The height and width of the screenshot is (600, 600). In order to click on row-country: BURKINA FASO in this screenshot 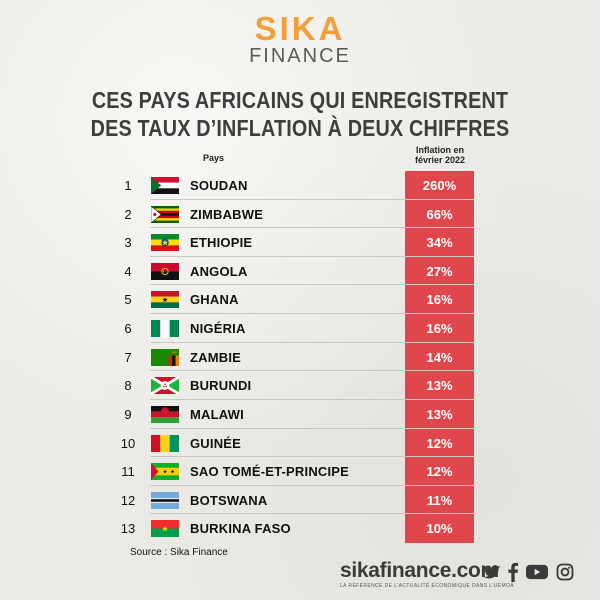, I will do `click(240, 529)`.